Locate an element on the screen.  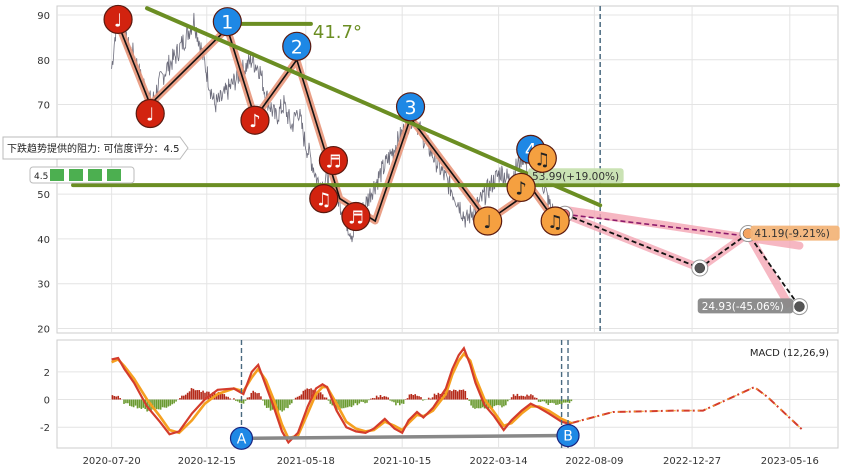
price-annotation: 41.19(-9.21%) is located at coordinates (795, 233).